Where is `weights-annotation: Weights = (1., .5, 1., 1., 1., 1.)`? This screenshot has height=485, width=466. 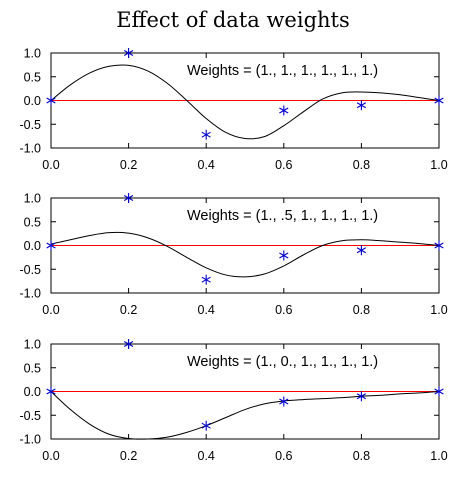
weights-annotation: Weights = (1., .5, 1., 1., 1., 1.) is located at coordinates (282, 216).